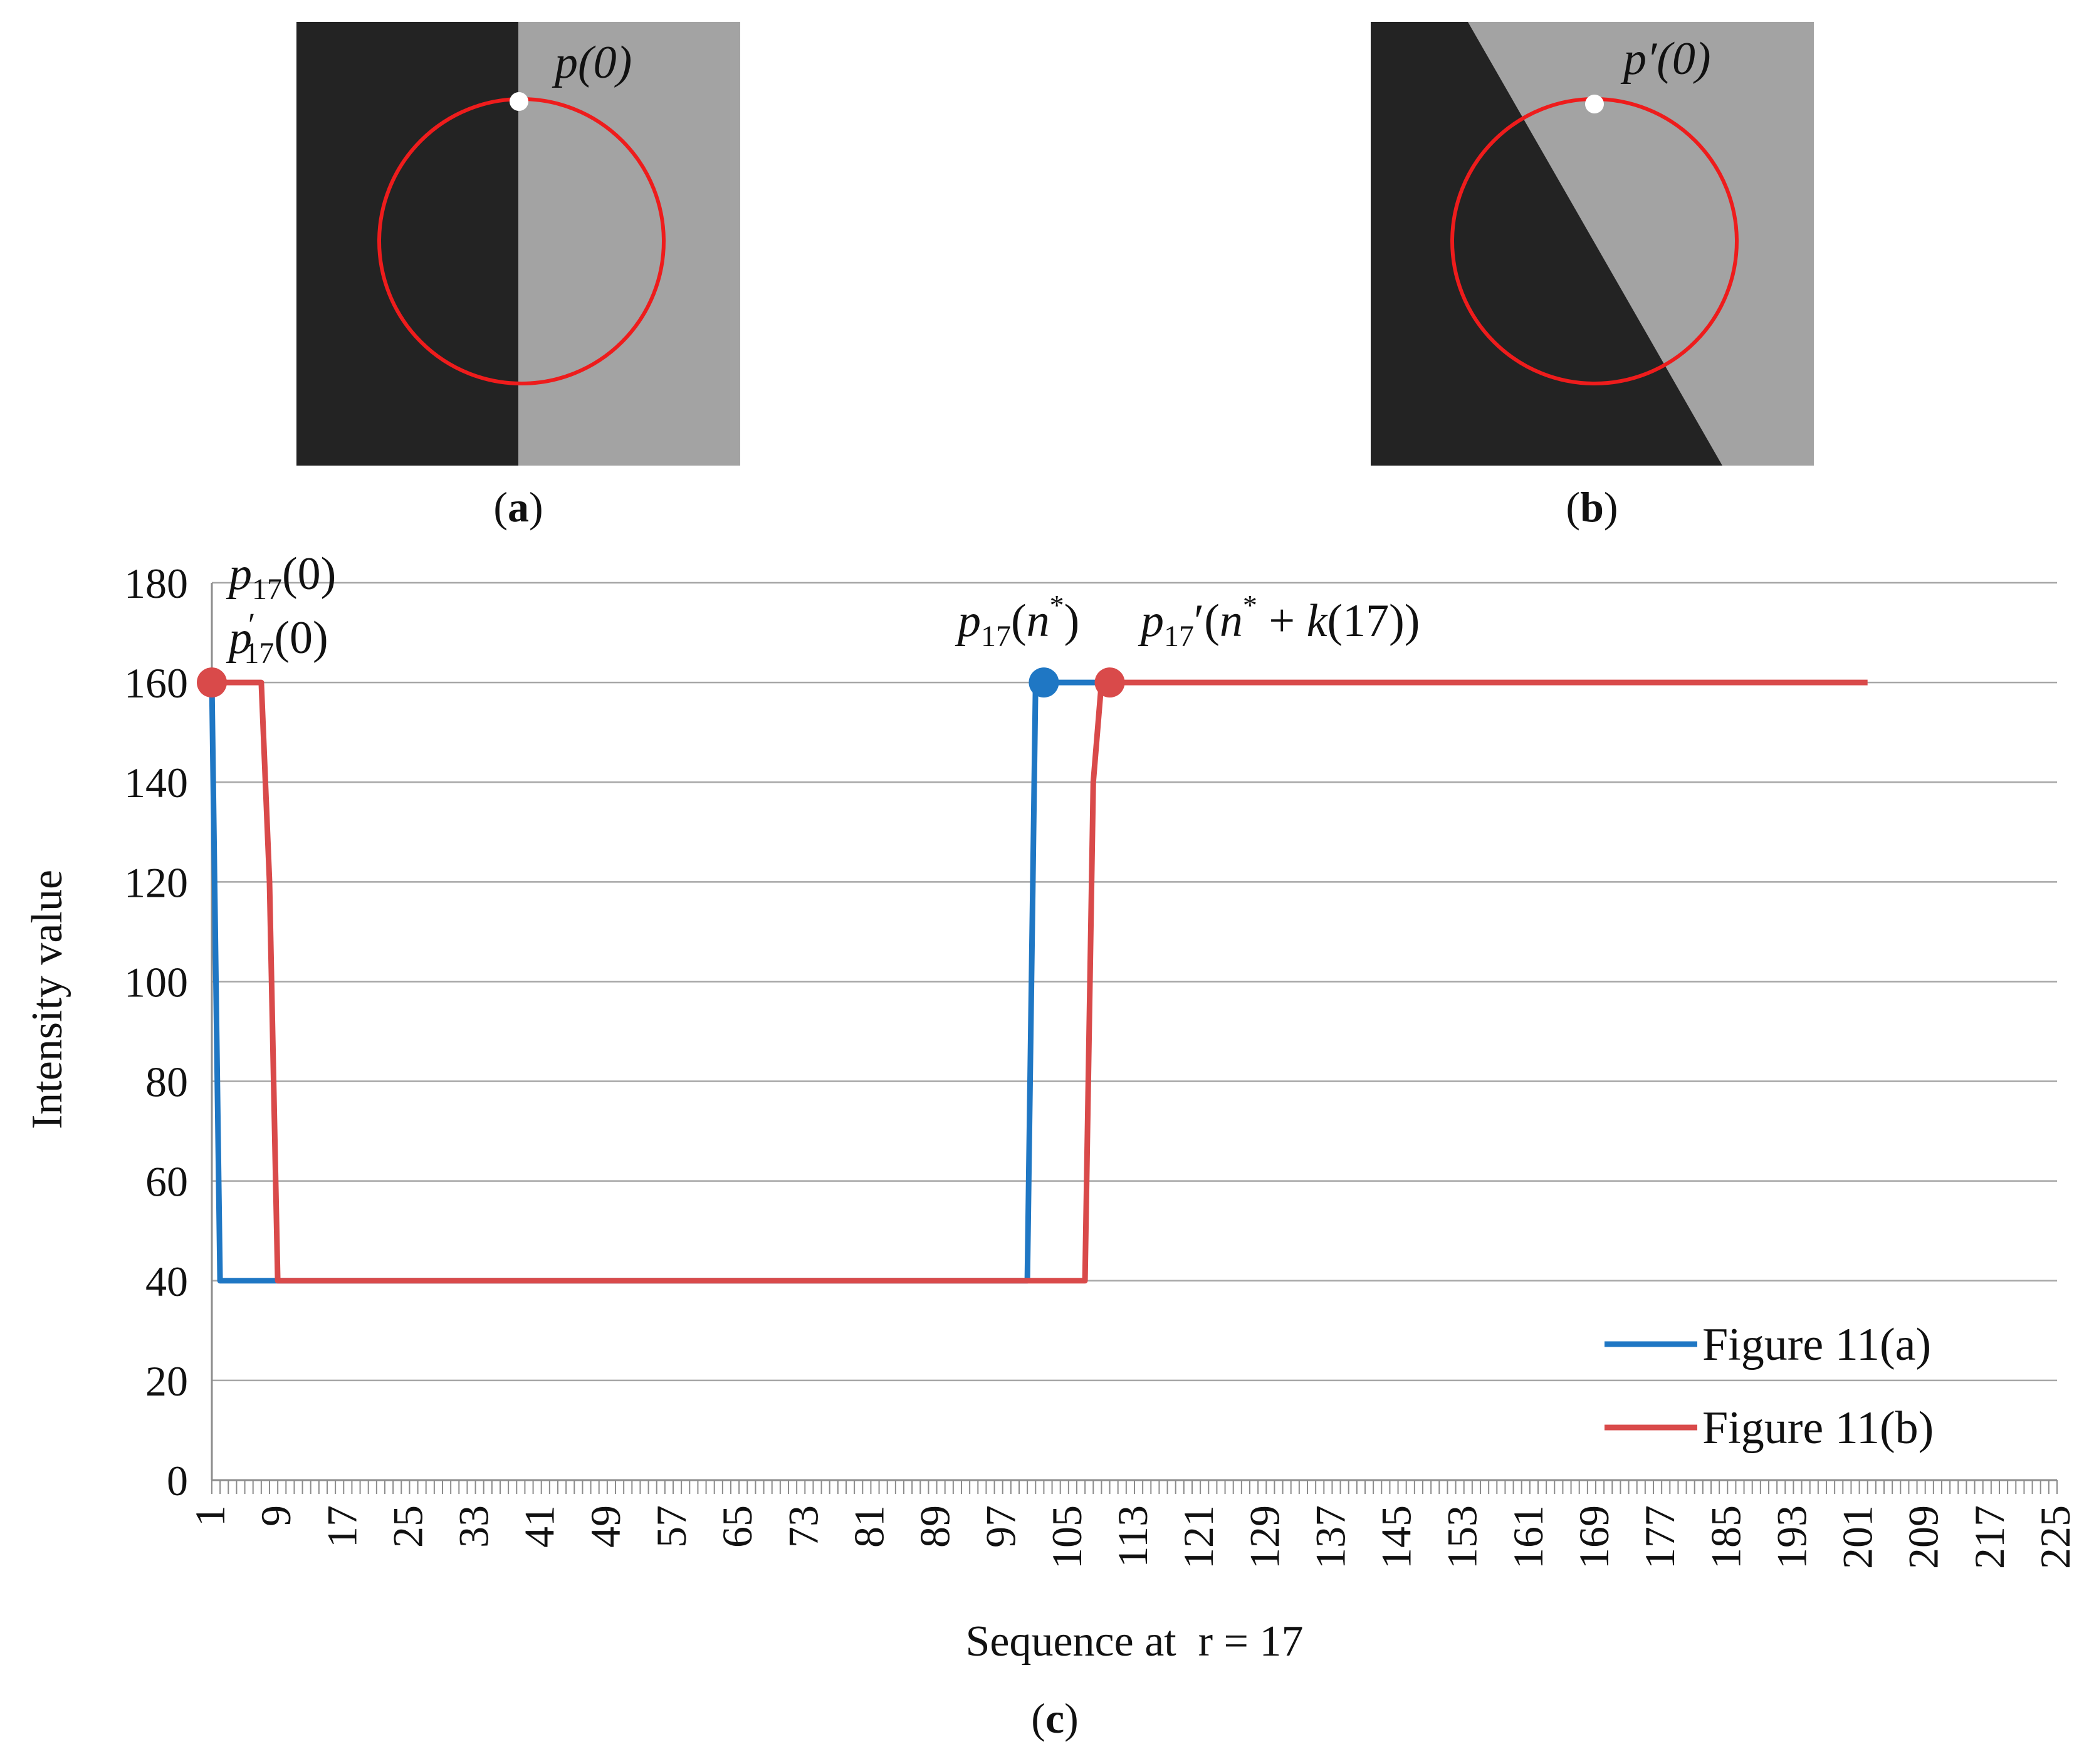  Describe the element at coordinates (166, 1182) in the screenshot. I see `y-tick-label: 60` at that location.